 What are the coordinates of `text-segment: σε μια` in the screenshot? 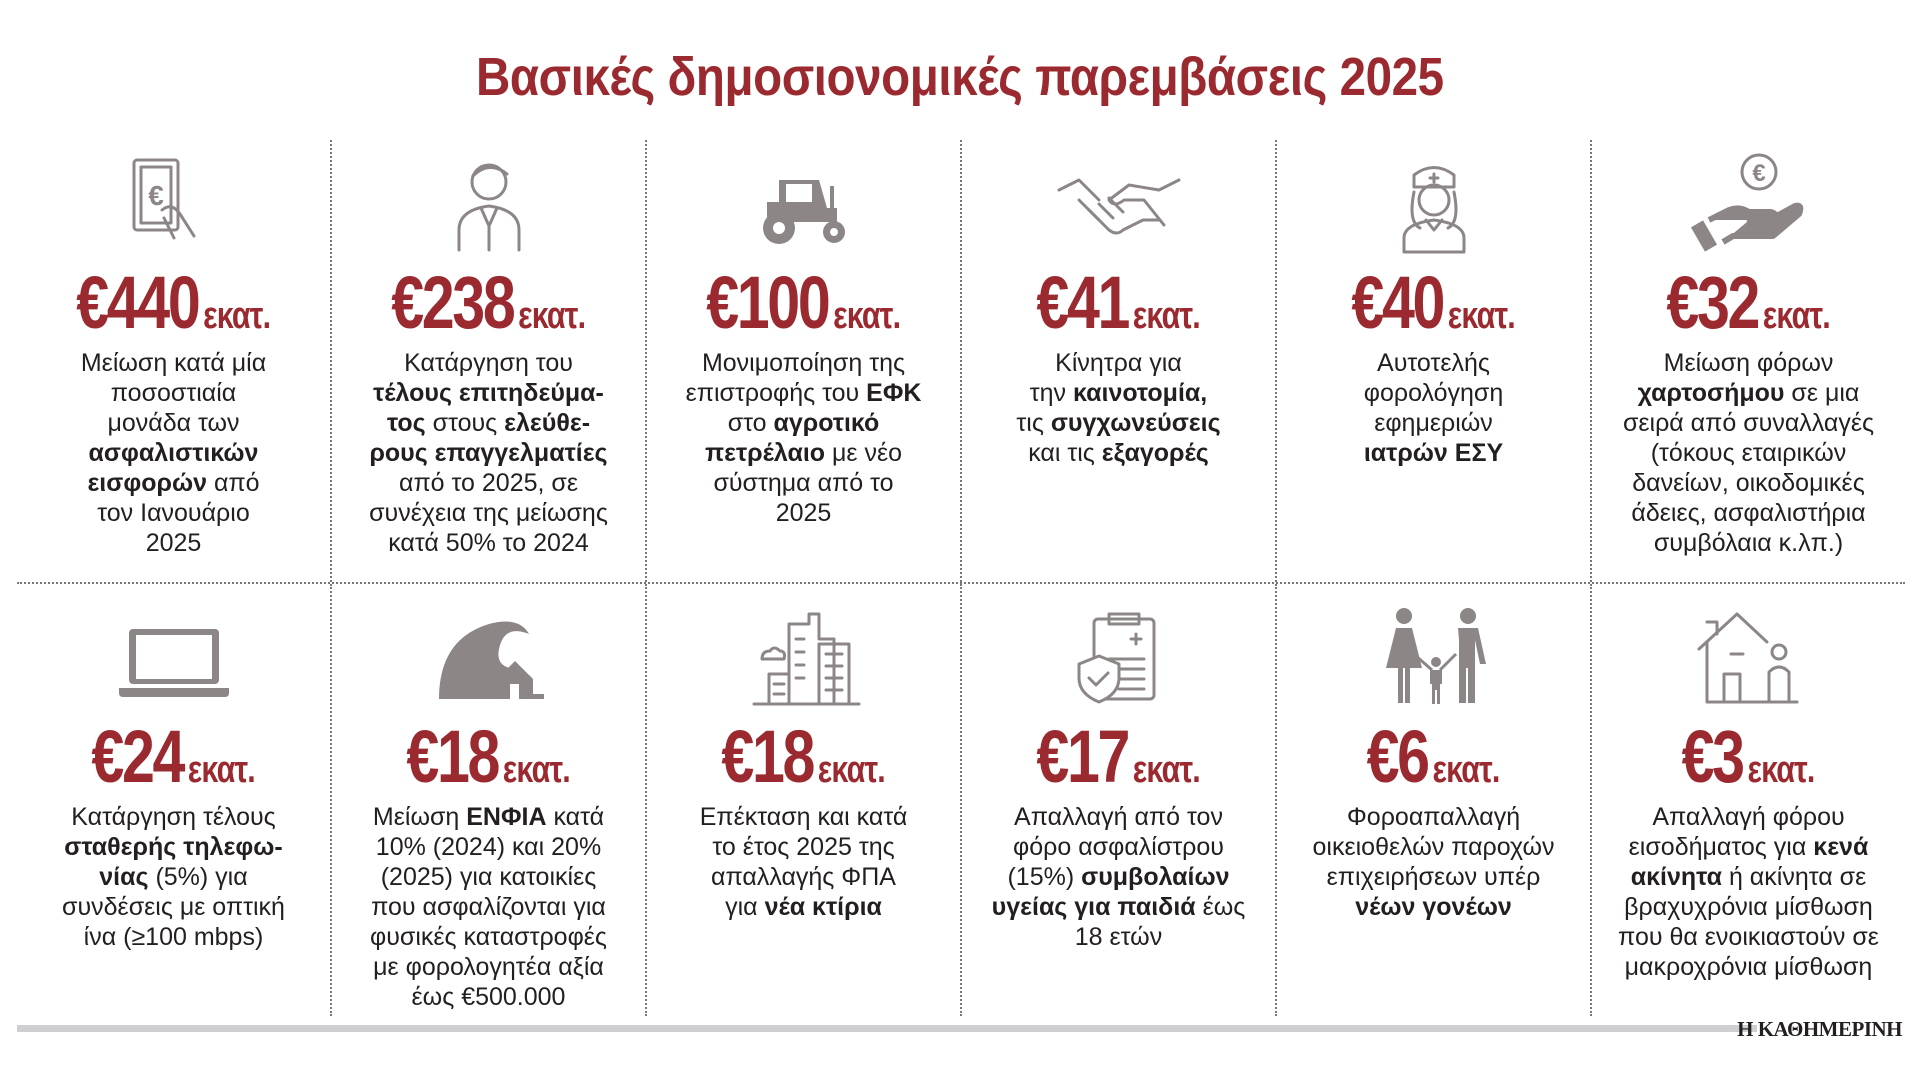 It's located at (1822, 393).